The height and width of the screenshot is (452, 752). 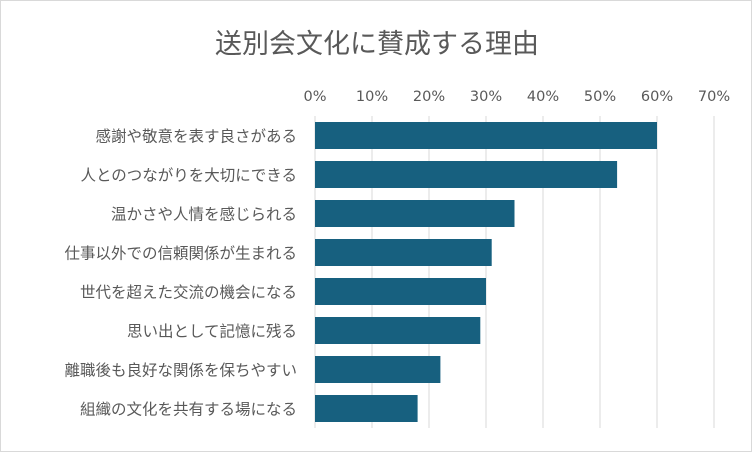 I want to click on category-label: 思い出として記憶に残る, so click(x=212, y=332).